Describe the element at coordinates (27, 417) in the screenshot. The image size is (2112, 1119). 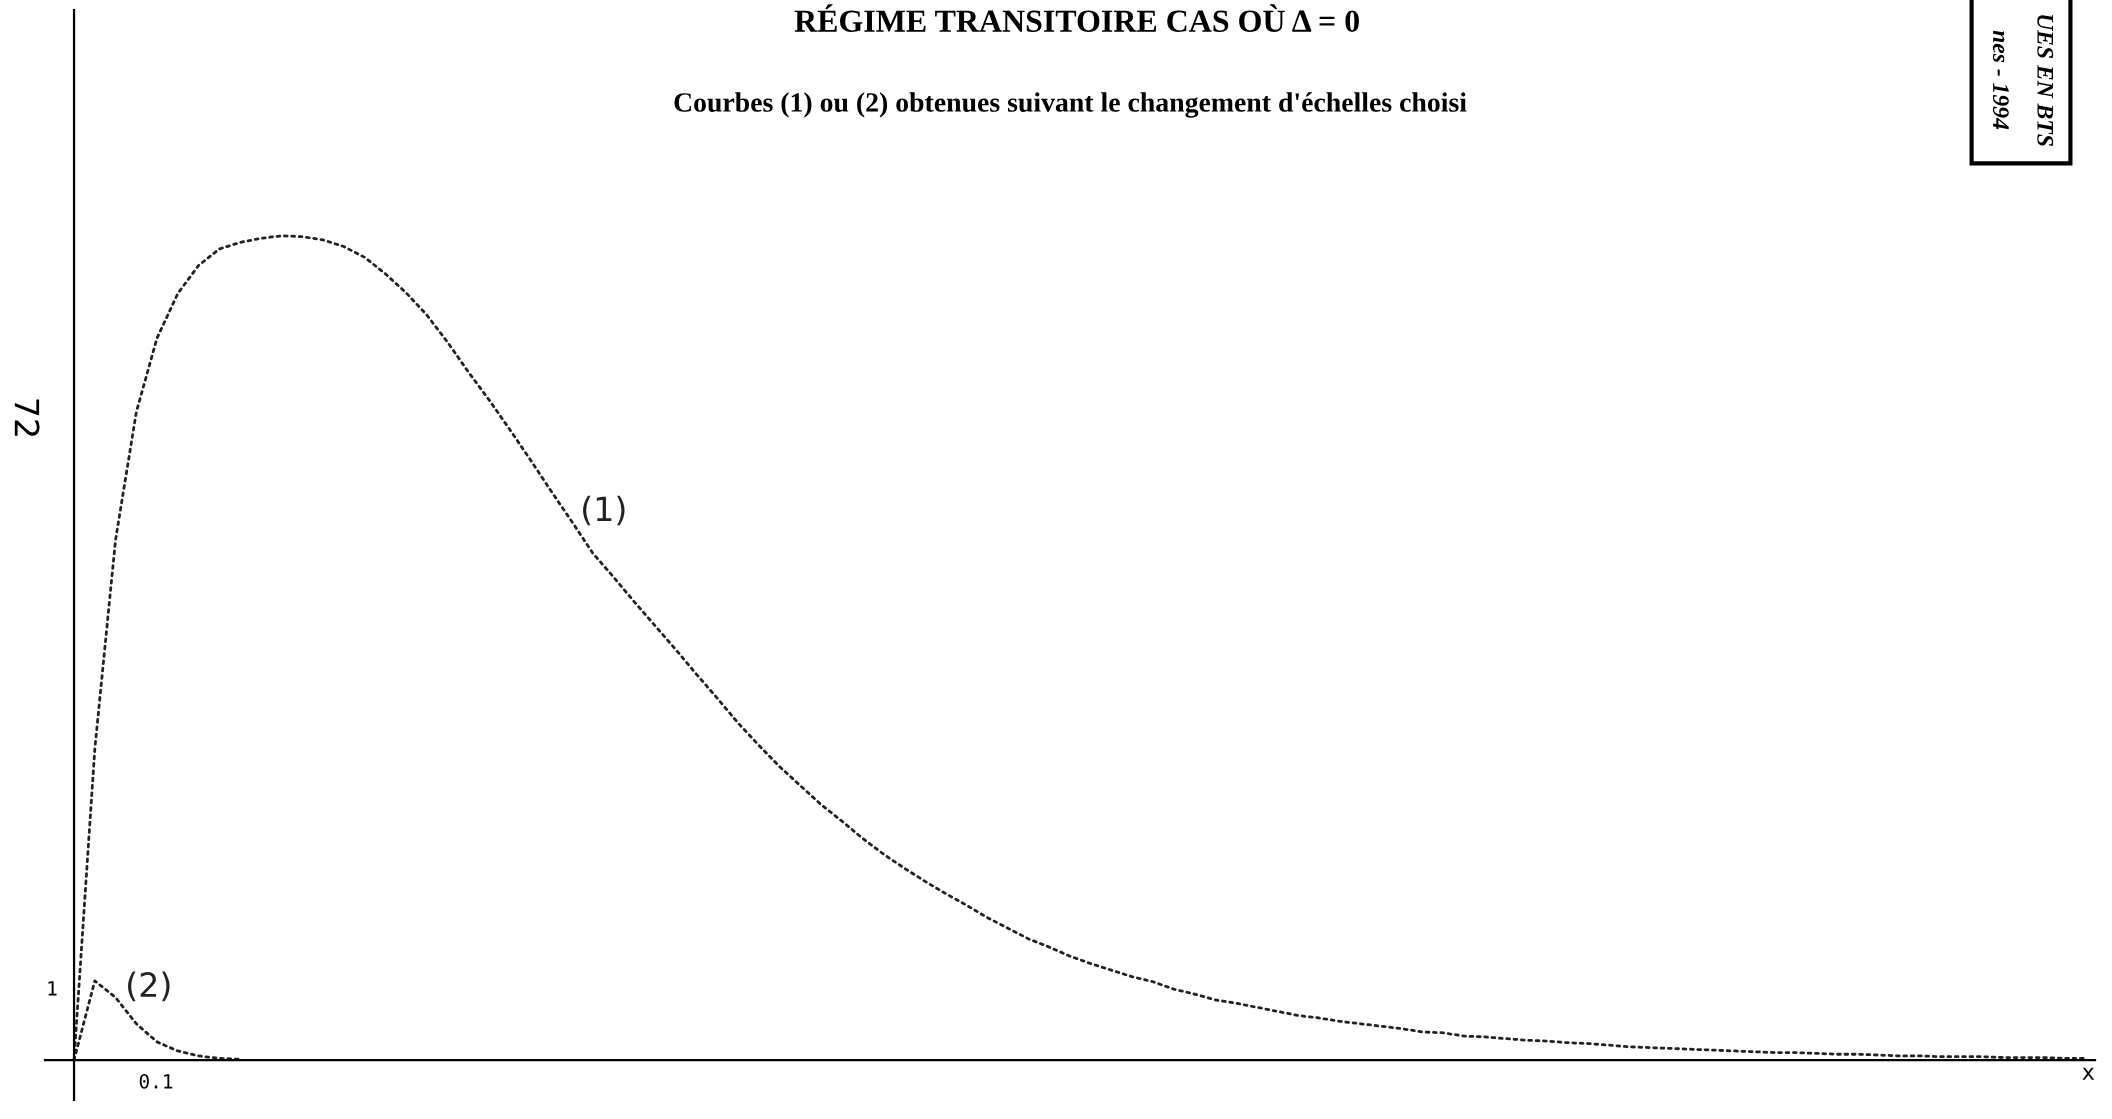
I see `text: 72` at that location.